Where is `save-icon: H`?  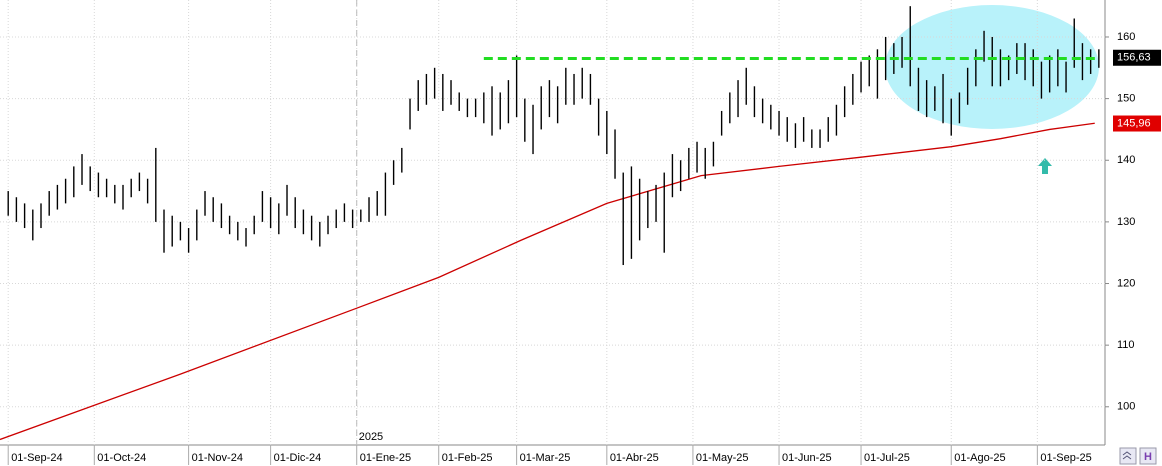
save-icon: H is located at coordinates (1148, 457).